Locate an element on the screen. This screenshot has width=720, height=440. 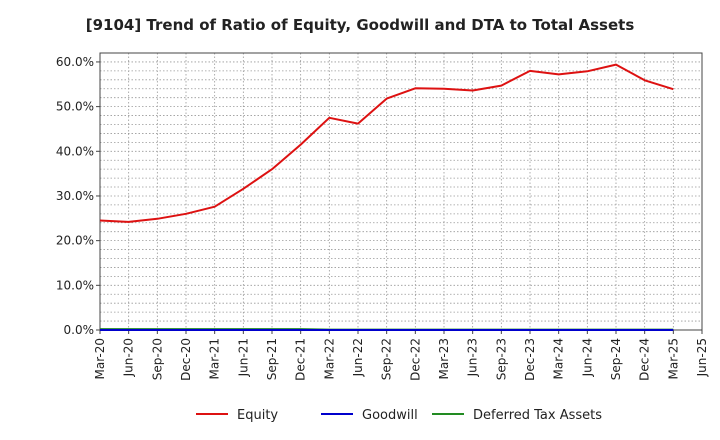
y-tick-label: 20.0% is located at coordinates (75, 241).